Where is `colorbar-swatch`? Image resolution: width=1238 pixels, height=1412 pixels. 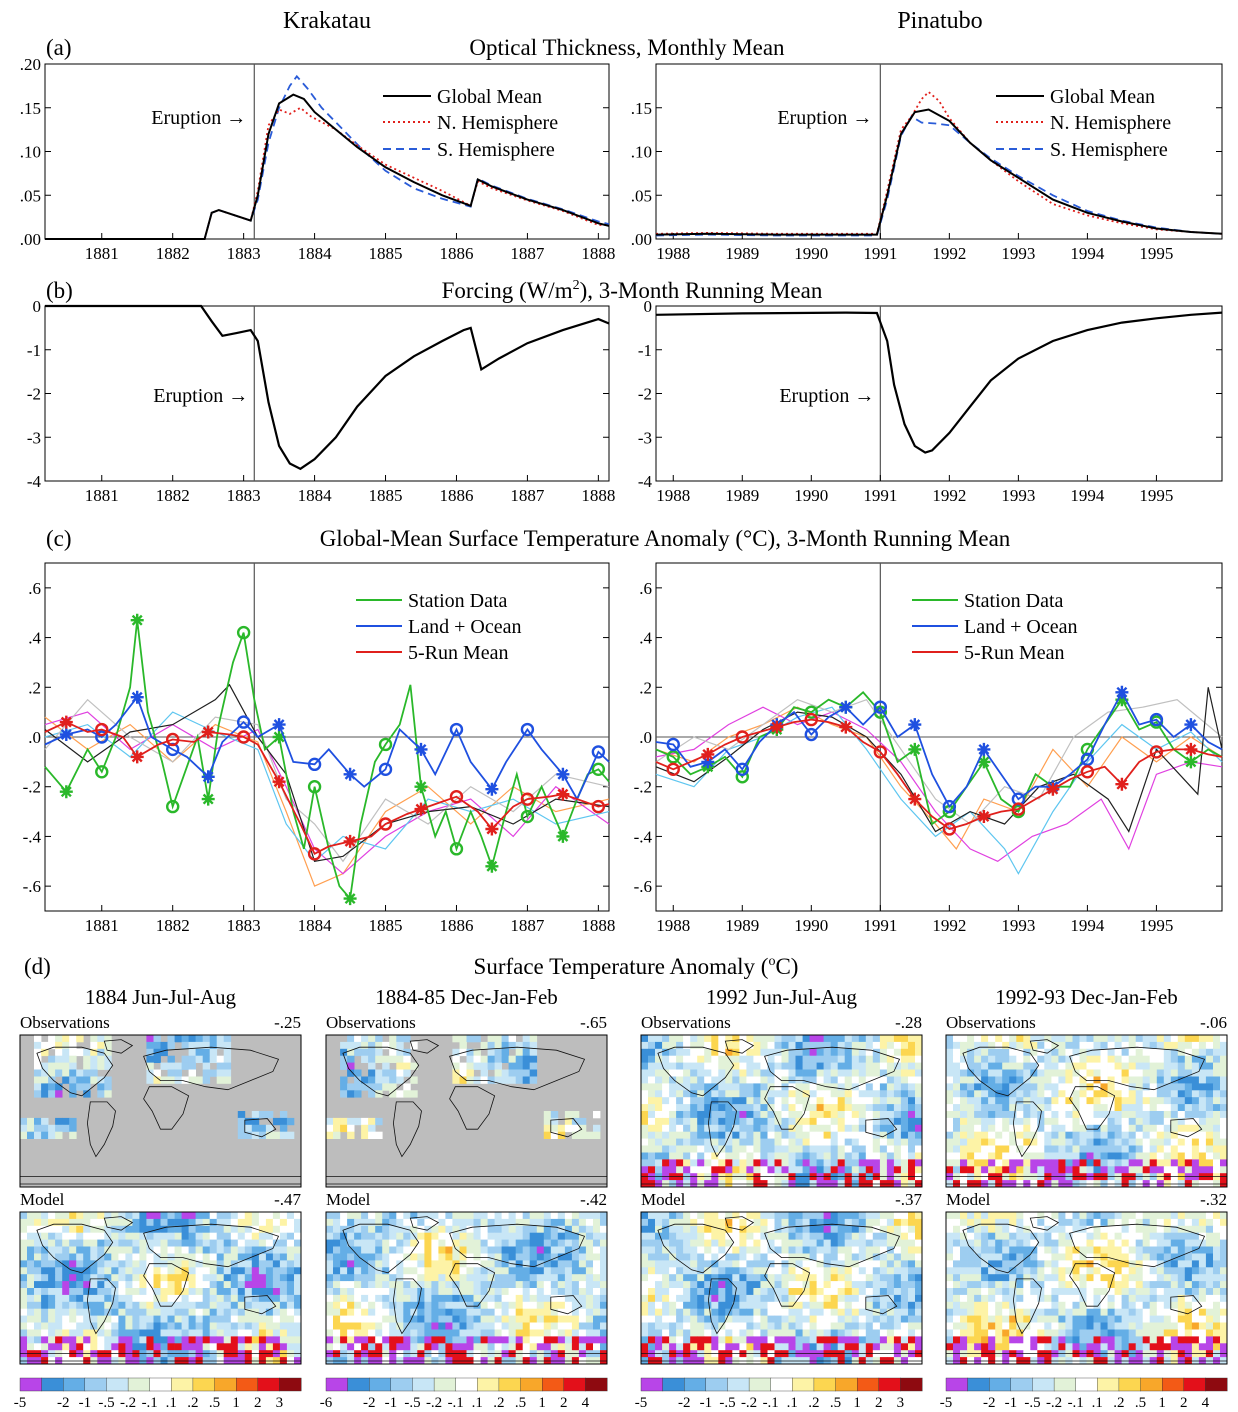
colorbar-swatch is located at coordinates (182, 1384).